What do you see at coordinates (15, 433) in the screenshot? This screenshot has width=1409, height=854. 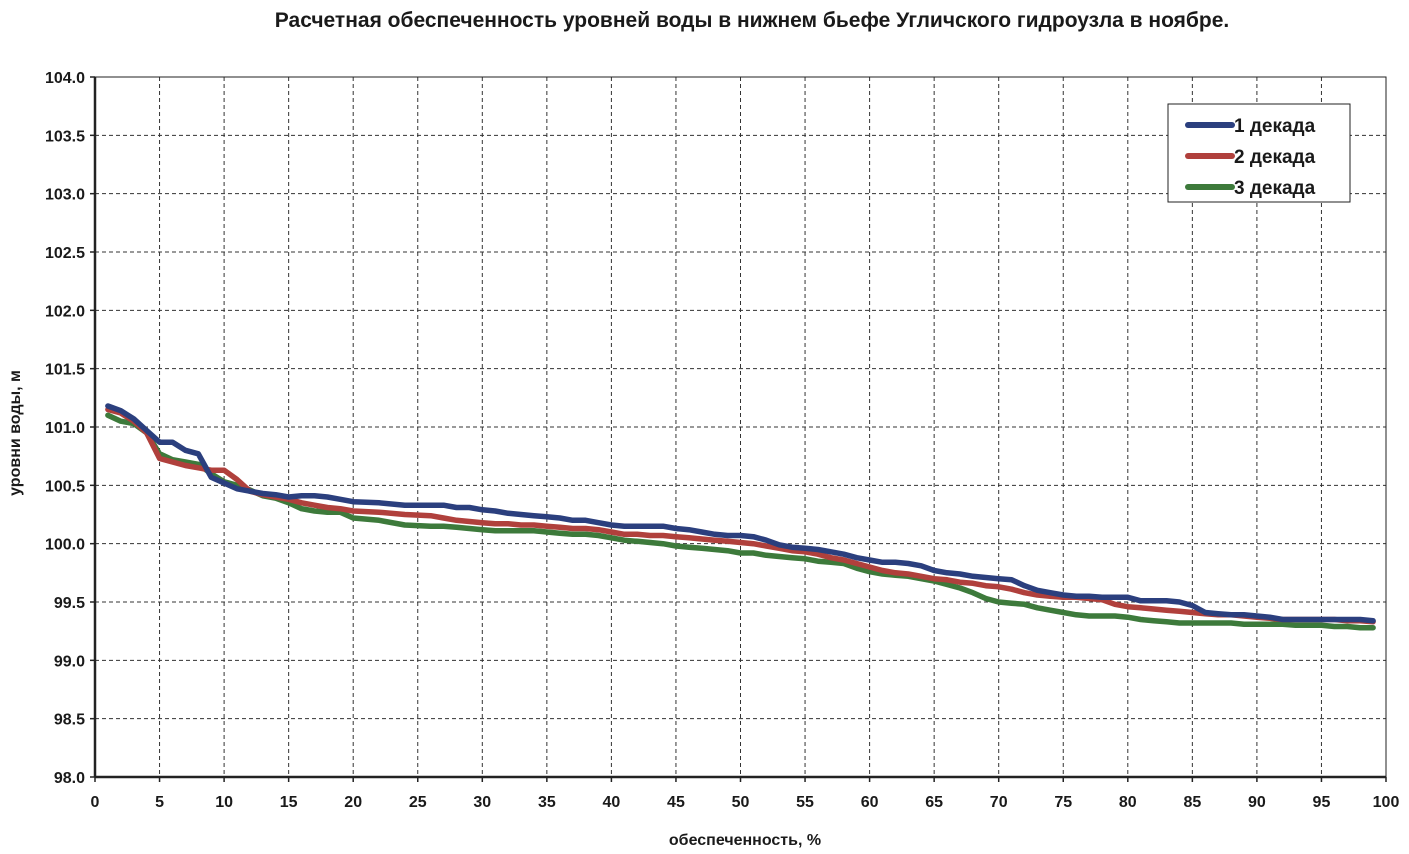 I see `y-axis-label: уровни воды, м` at bounding box center [15, 433].